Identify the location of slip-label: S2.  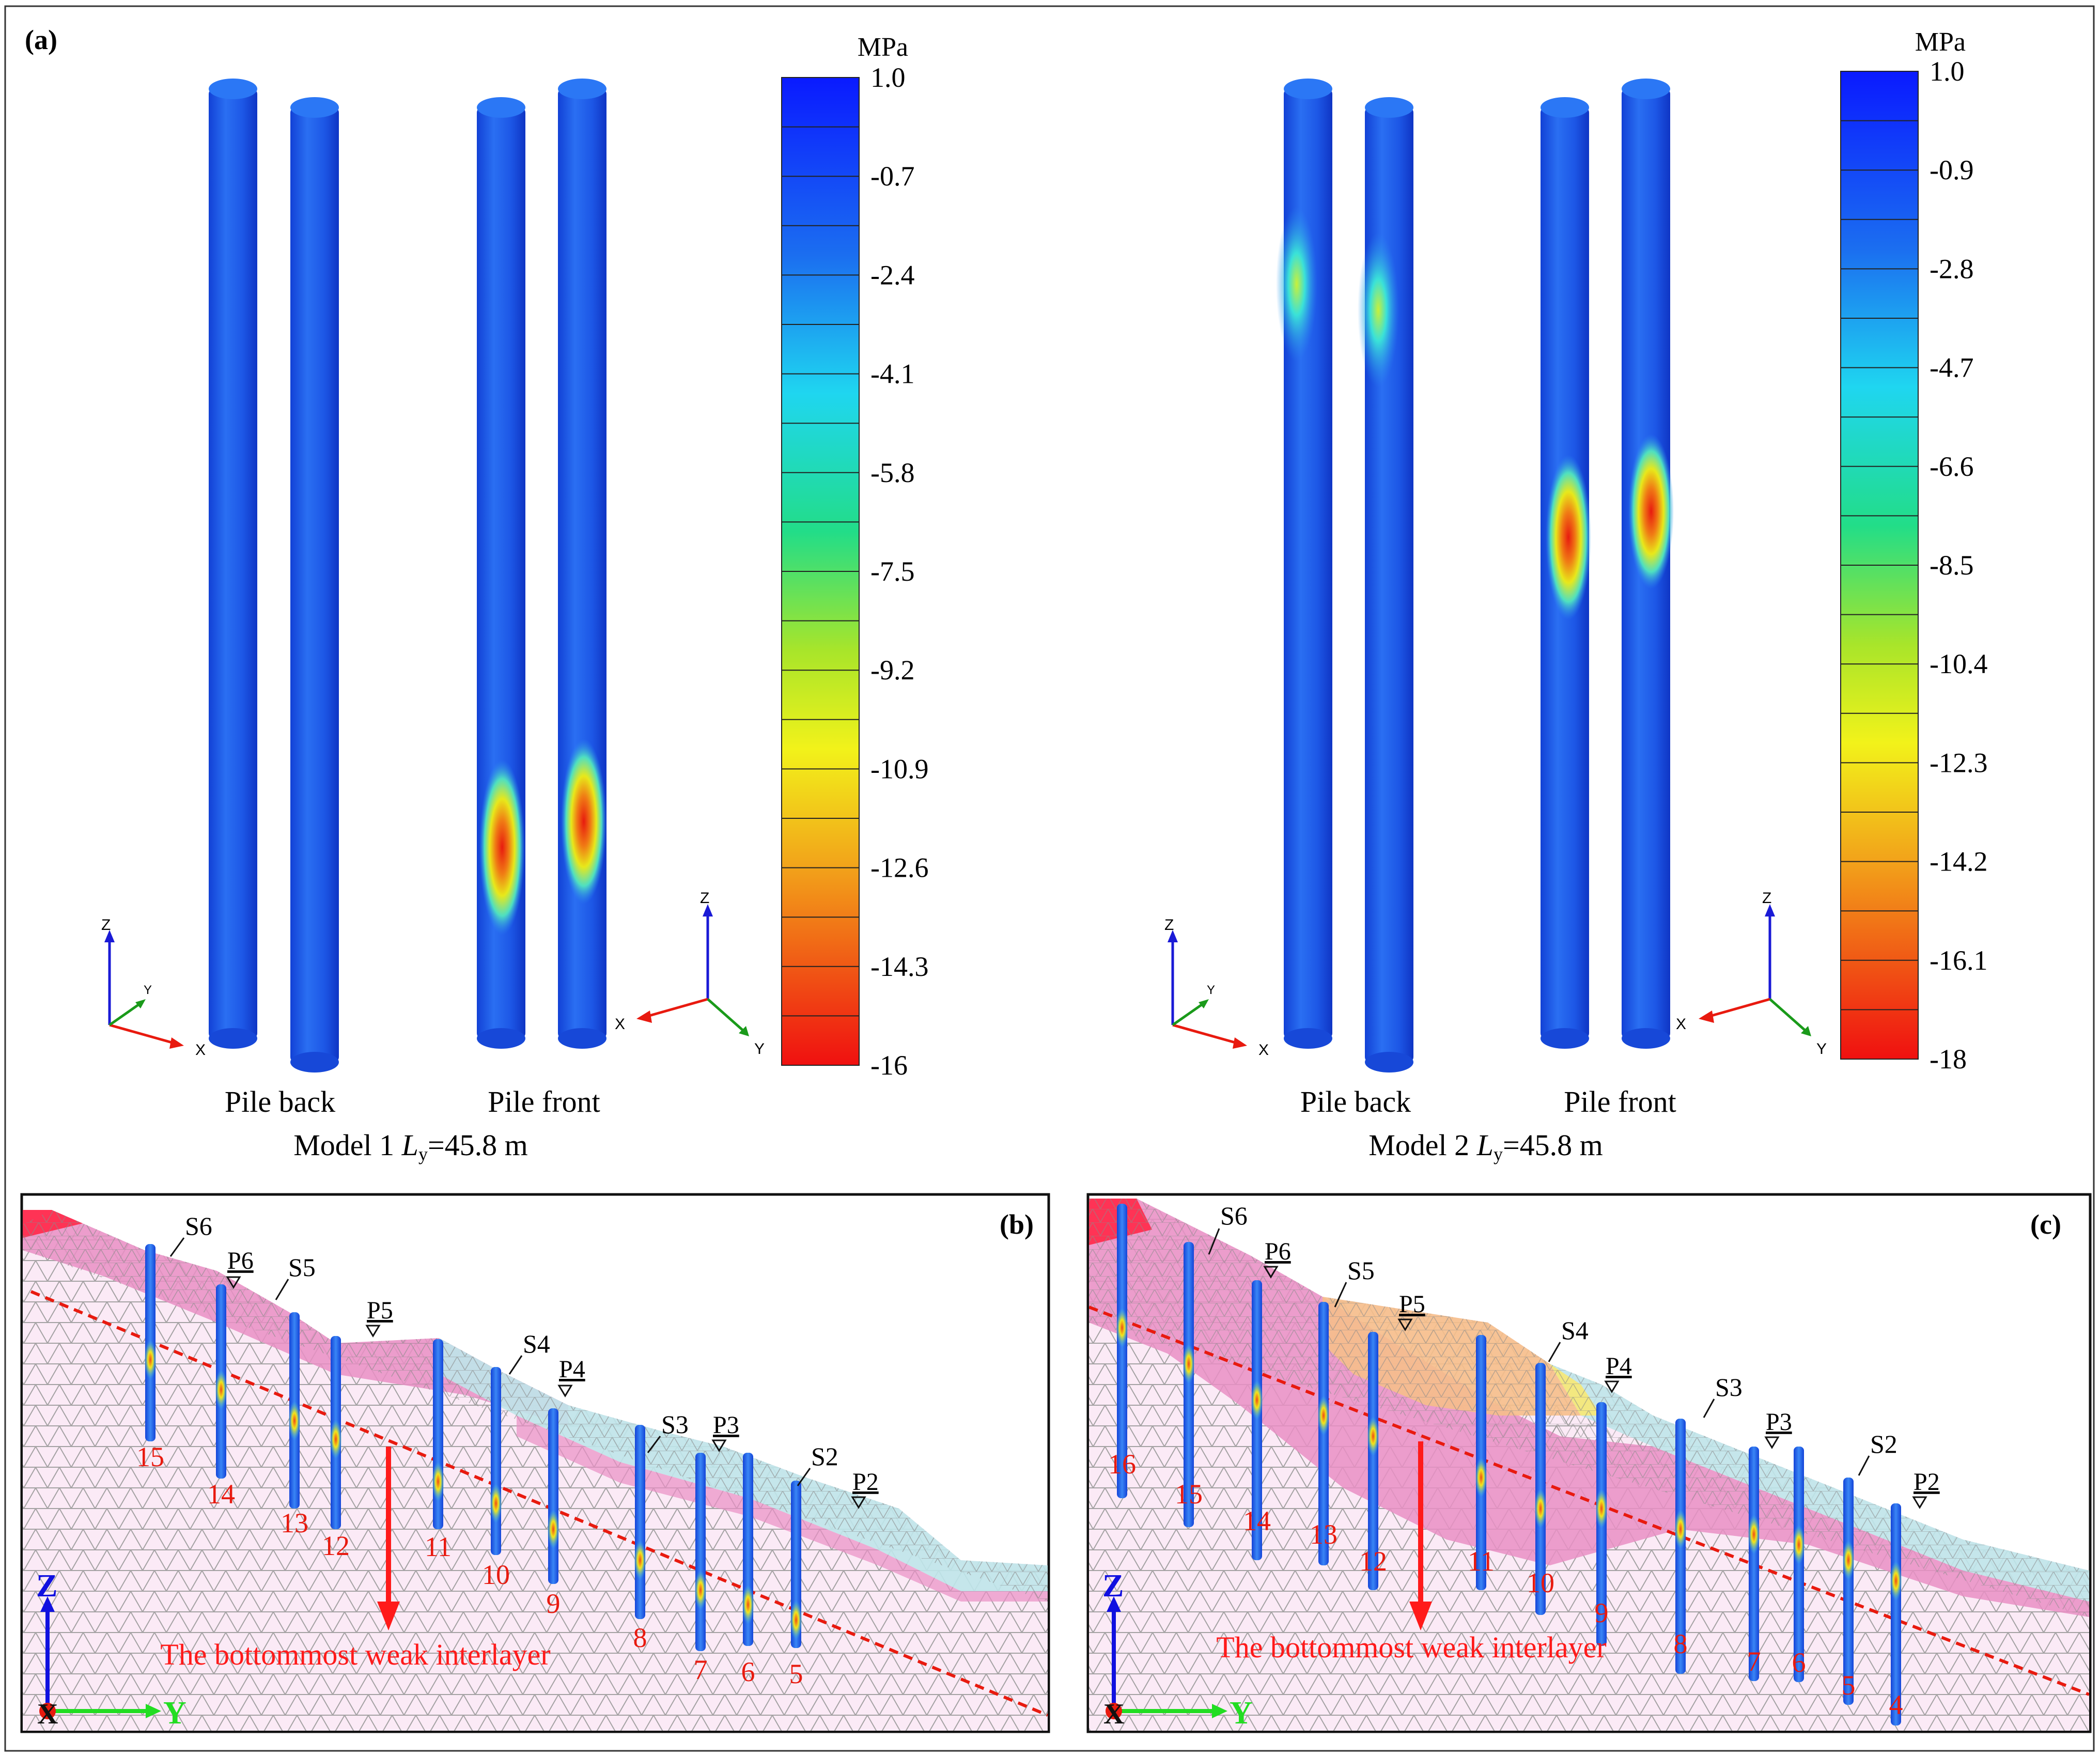
(824, 1456).